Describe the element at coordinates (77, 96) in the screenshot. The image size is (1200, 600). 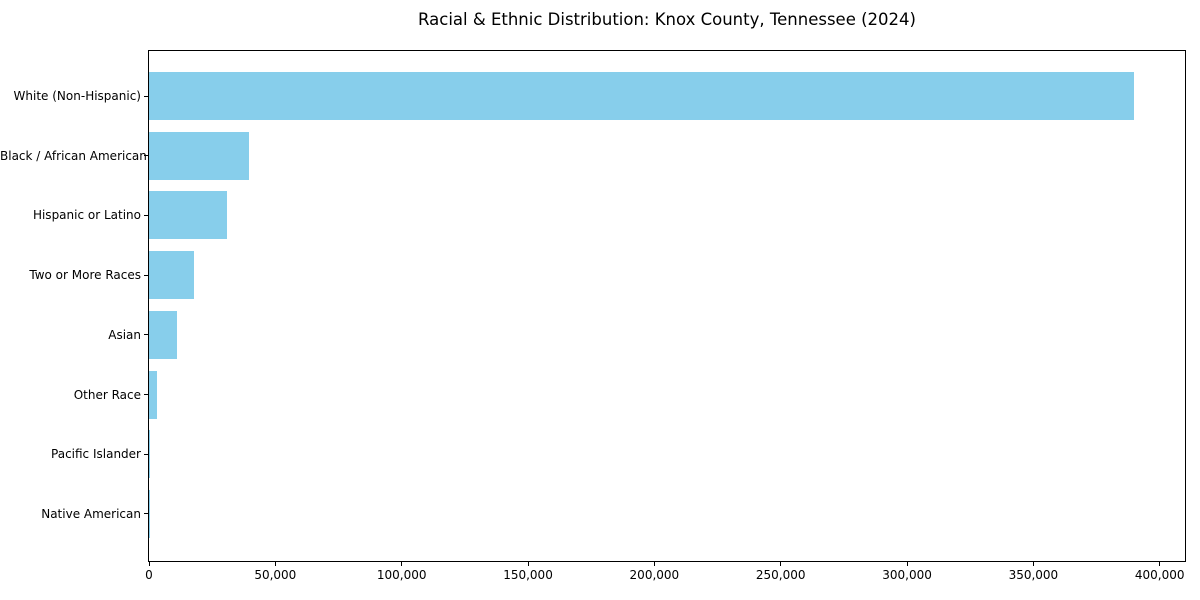
I see `y-tick-label-white-non-hispanic: White (Non-Hispanic)` at that location.